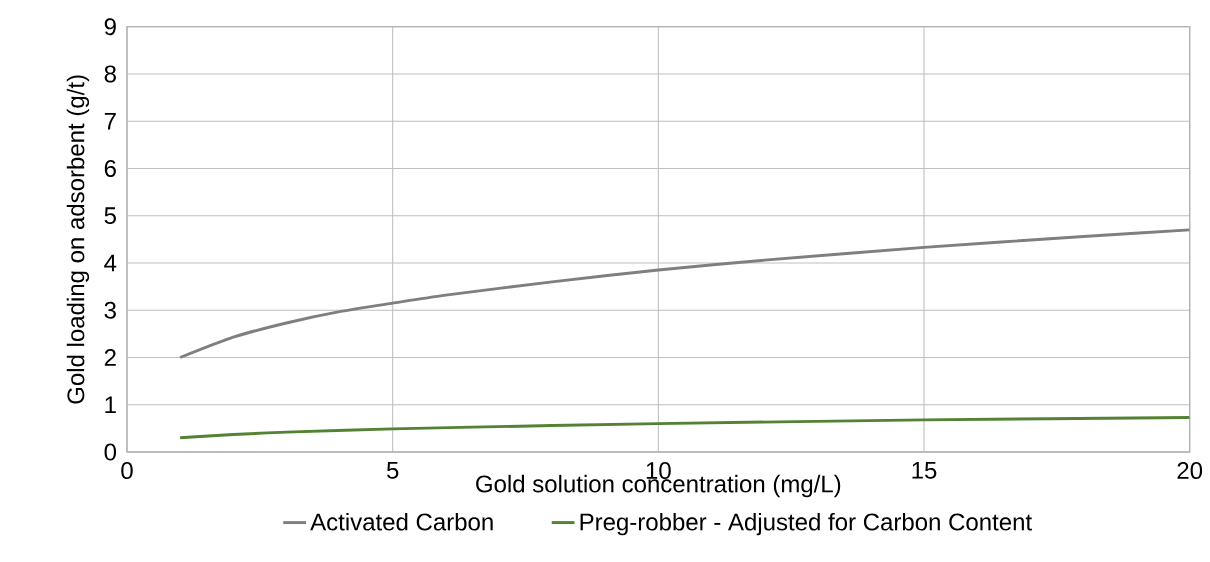 The height and width of the screenshot is (562, 1210). I want to click on x-tick-label: 5, so click(392, 470).